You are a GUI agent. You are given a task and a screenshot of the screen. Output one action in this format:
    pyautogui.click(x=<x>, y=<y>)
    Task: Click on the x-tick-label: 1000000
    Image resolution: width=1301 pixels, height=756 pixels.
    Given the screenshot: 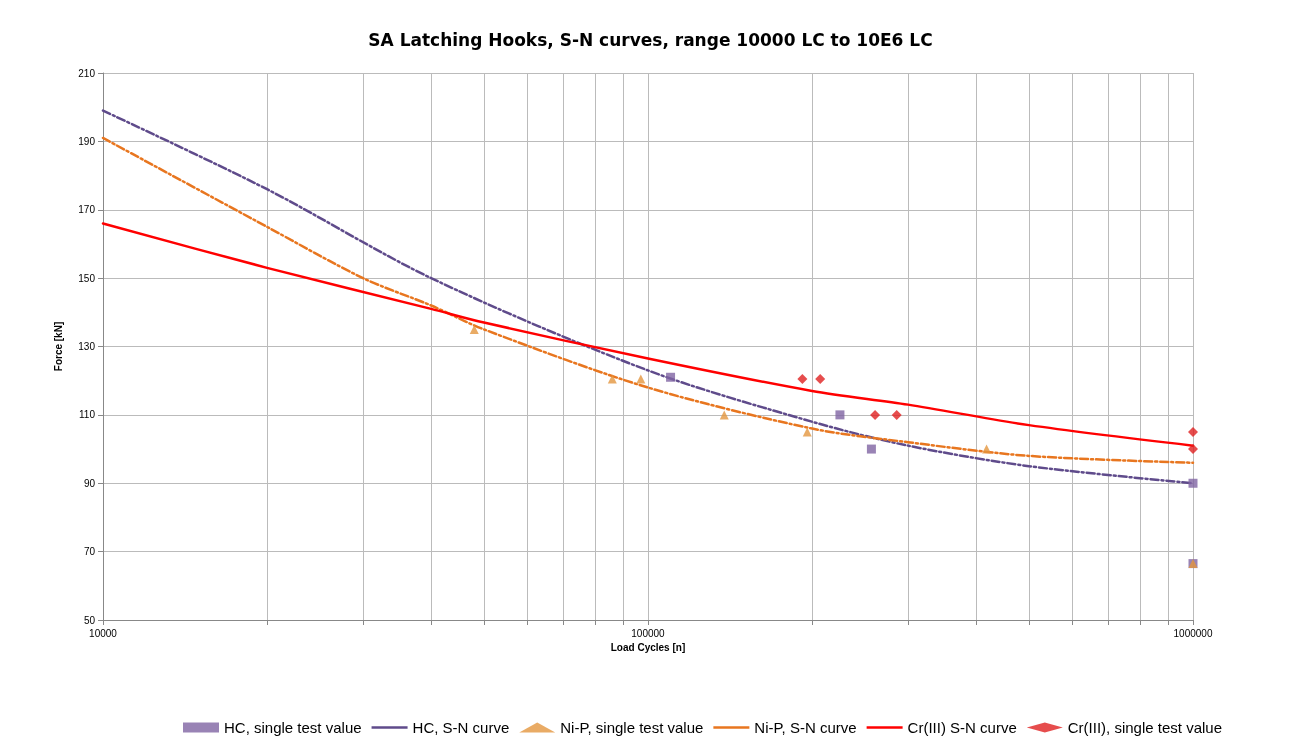 What is the action you would take?
    pyautogui.click(x=1193, y=633)
    